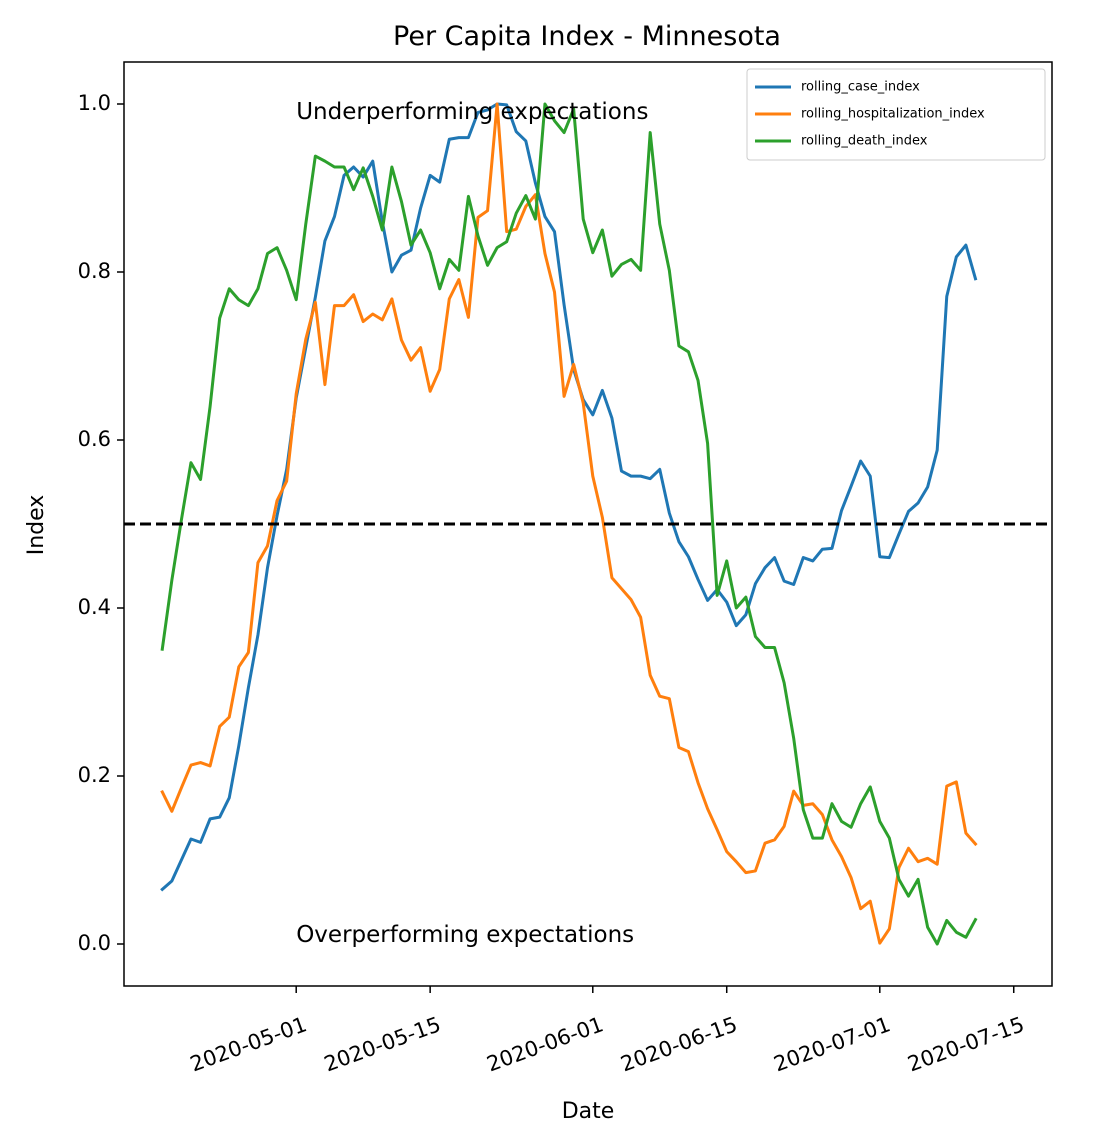 The height and width of the screenshot is (1146, 1111). Describe the element at coordinates (588, 1111) in the screenshot. I see `x-axis-title: Date` at that location.